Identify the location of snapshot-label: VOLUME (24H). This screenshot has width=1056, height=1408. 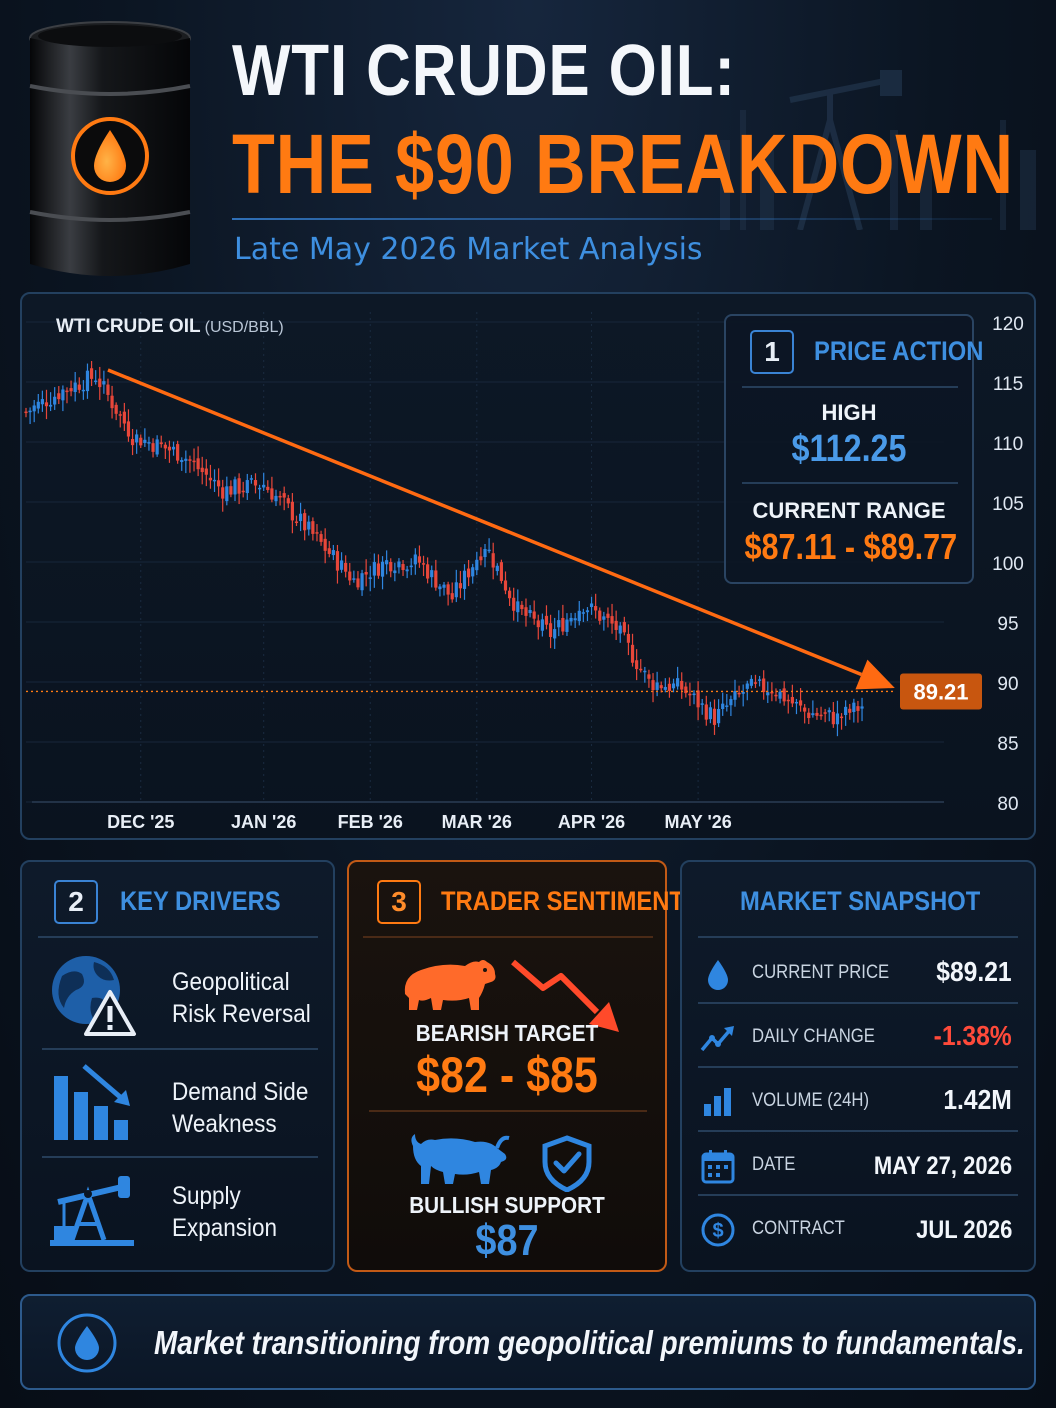
(811, 1100).